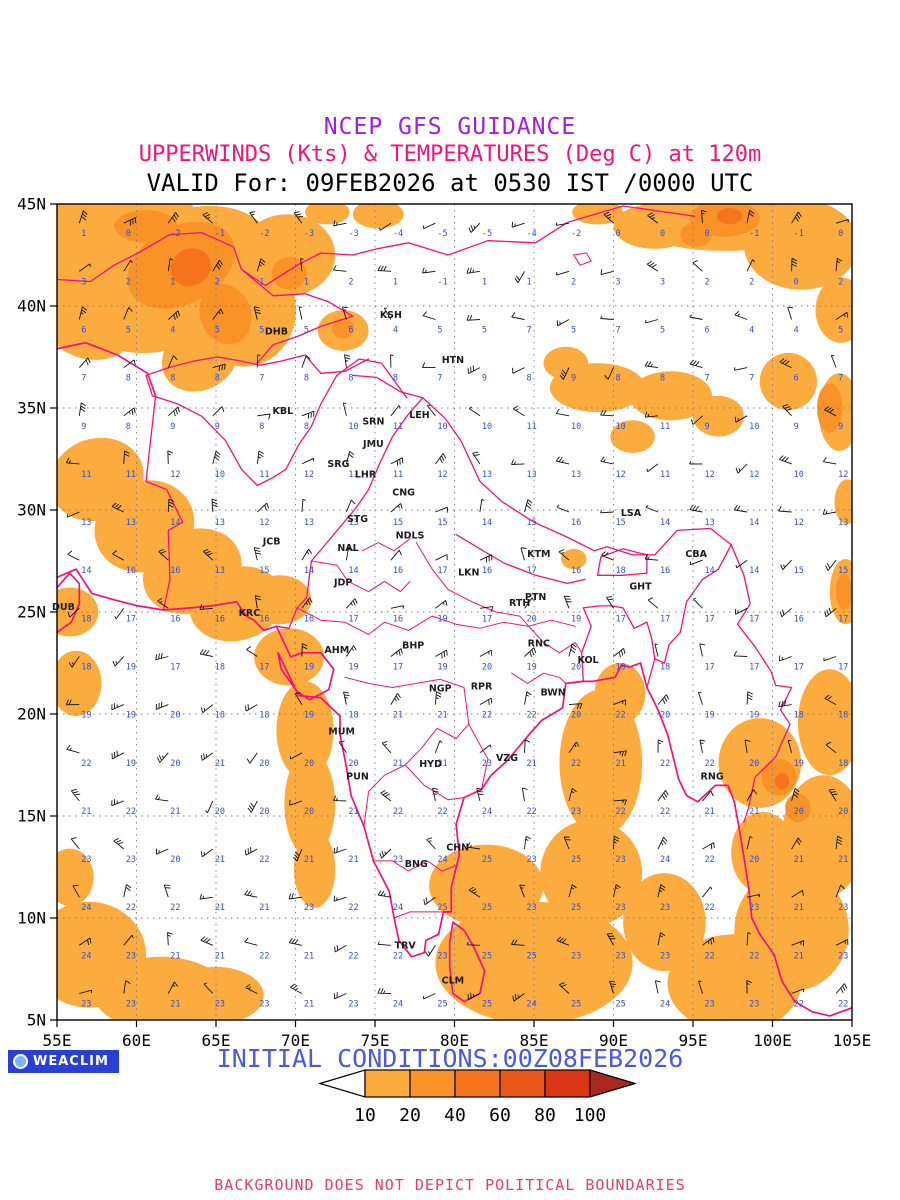 This screenshot has width=900, height=1200. What do you see at coordinates (545, 1115) in the screenshot?
I see `colorbar-label: 80` at bounding box center [545, 1115].